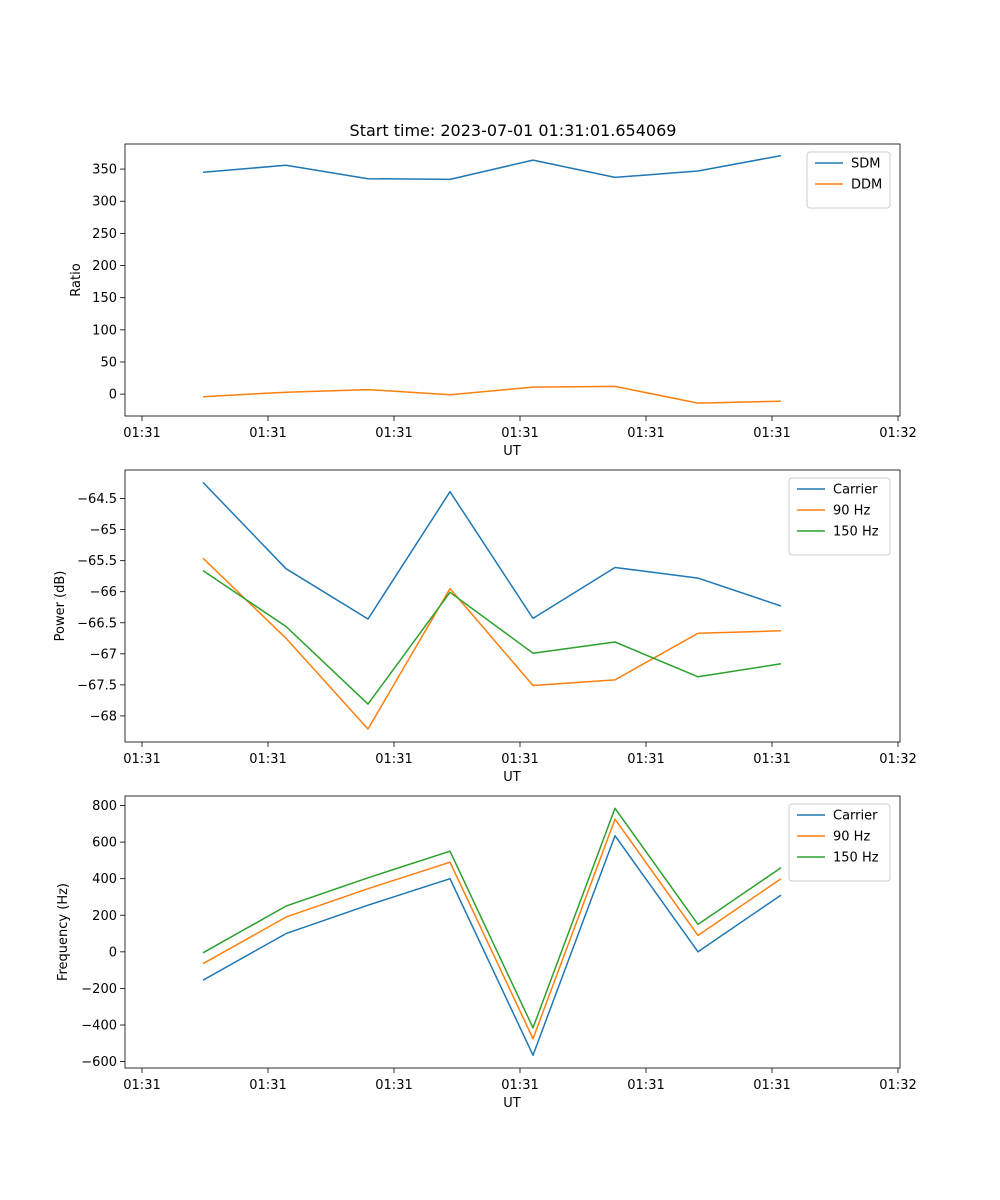 This screenshot has width=1000, height=1200. I want to click on y-tick-label: −64.5, so click(97, 499).